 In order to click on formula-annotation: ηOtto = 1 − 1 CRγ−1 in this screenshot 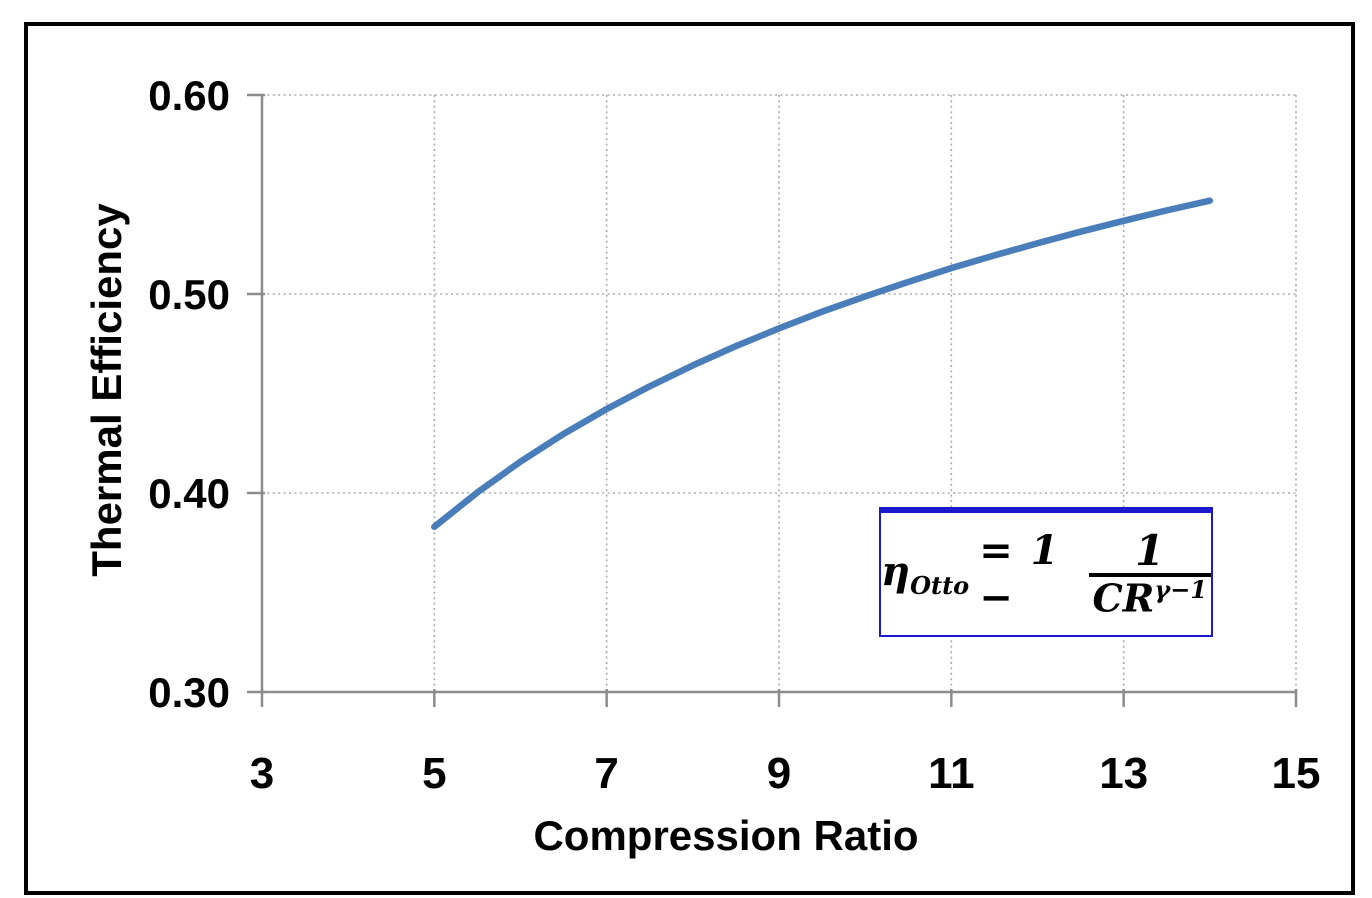, I will do `click(1046, 572)`.